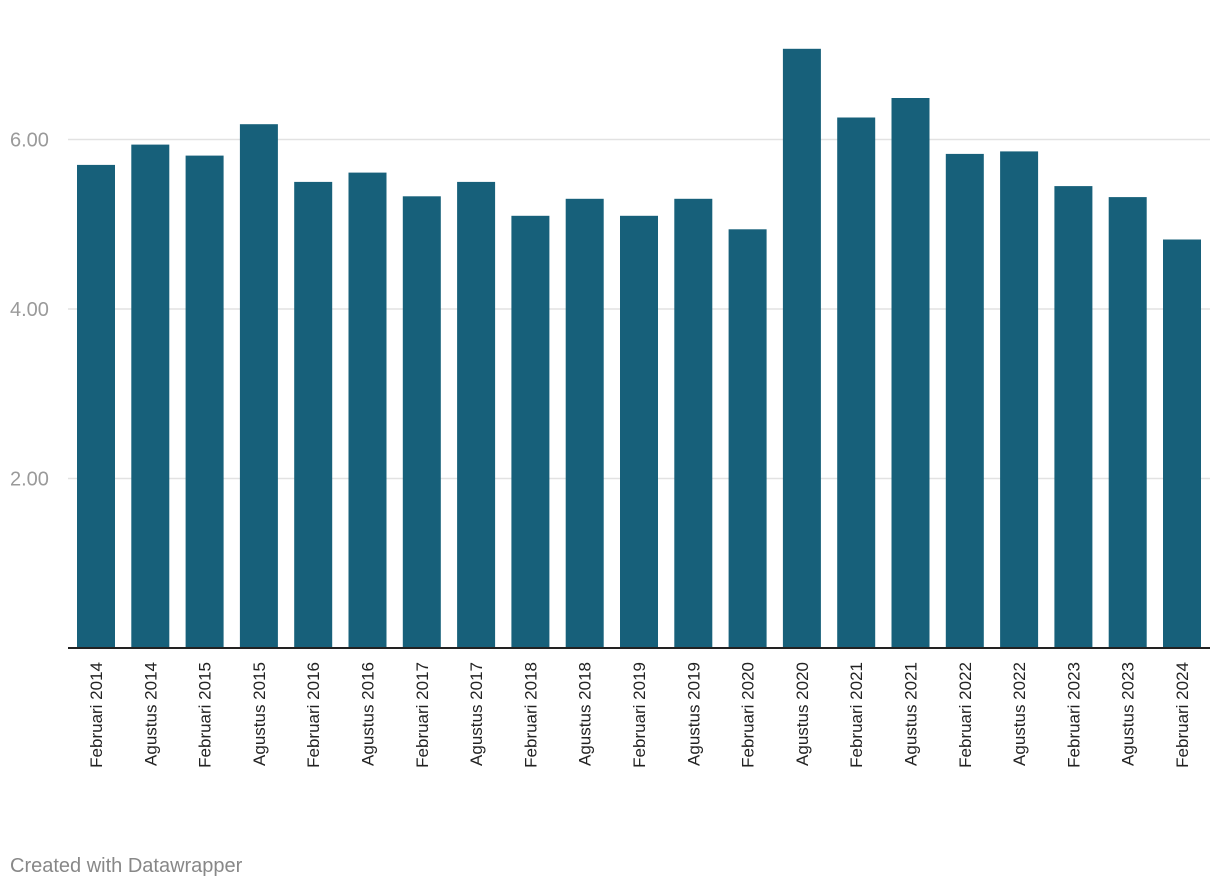  Describe the element at coordinates (748, 715) in the screenshot. I see `x-tick-label: Februari 2020` at that location.